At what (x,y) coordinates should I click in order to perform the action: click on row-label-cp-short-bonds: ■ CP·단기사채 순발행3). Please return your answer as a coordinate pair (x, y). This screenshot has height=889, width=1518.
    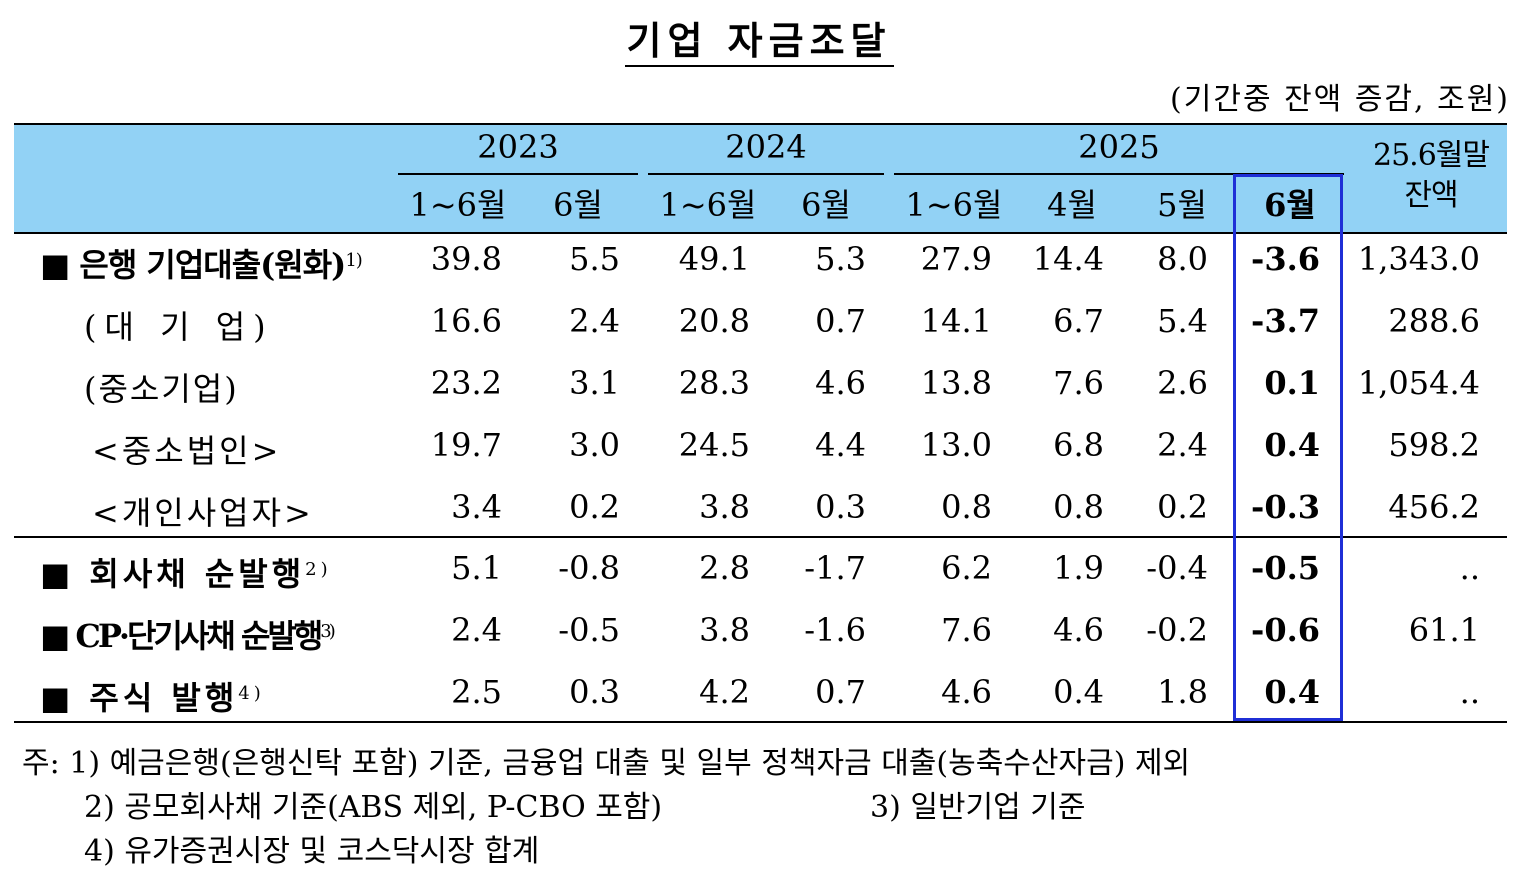
    Looking at the image, I should click on (188, 636).